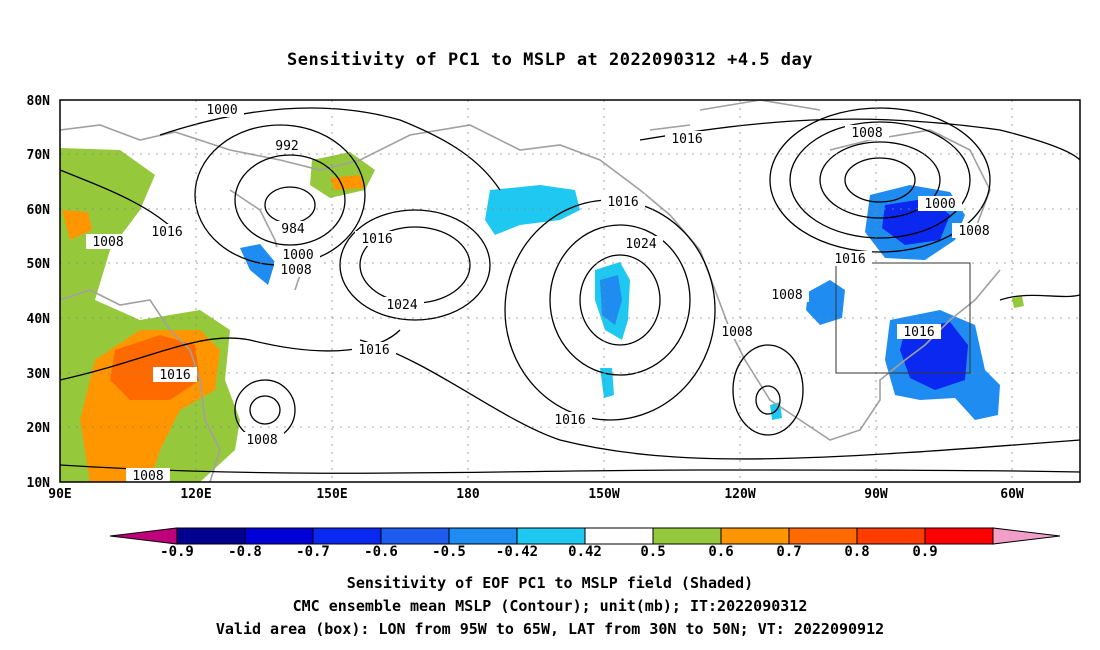 The width and height of the screenshot is (1100, 650). I want to click on colorbar-tick-label: 0.8, so click(856, 552).